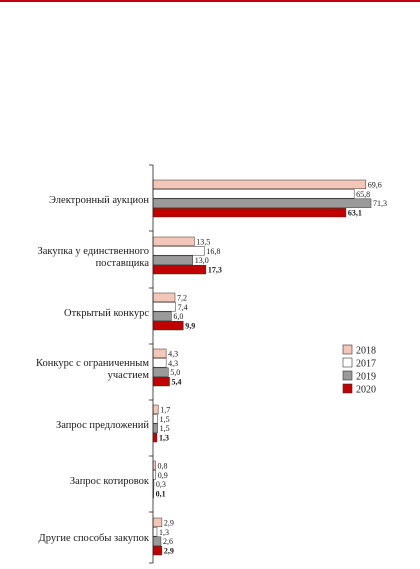 The width and height of the screenshot is (420, 569). What do you see at coordinates (94, 538) in the screenshot?
I see `category-label-6: Другие способы закупок` at bounding box center [94, 538].